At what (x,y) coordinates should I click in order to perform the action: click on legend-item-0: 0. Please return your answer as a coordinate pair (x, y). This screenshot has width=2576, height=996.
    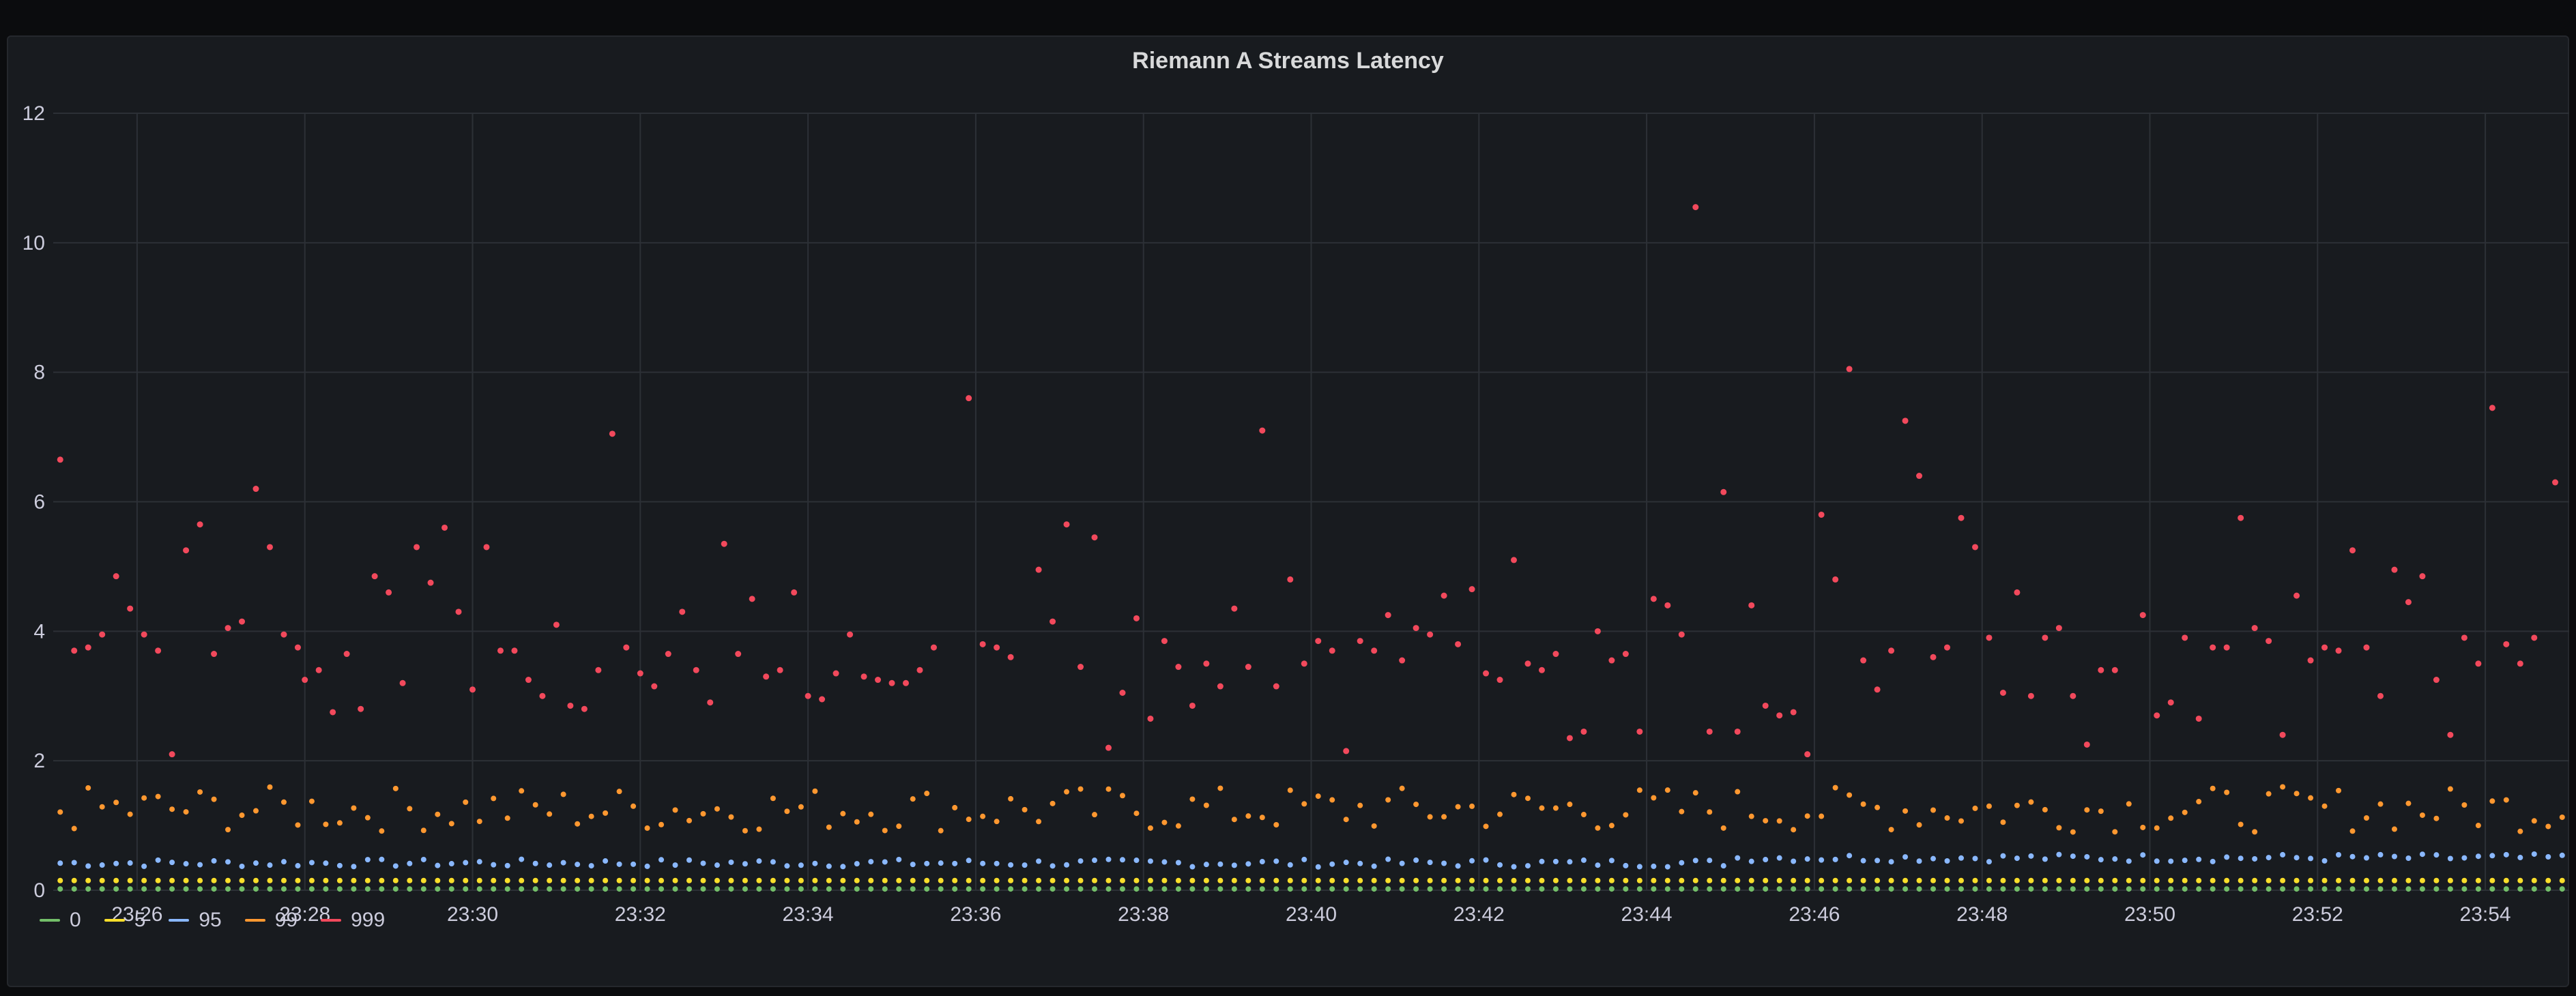
    Looking at the image, I should click on (60, 920).